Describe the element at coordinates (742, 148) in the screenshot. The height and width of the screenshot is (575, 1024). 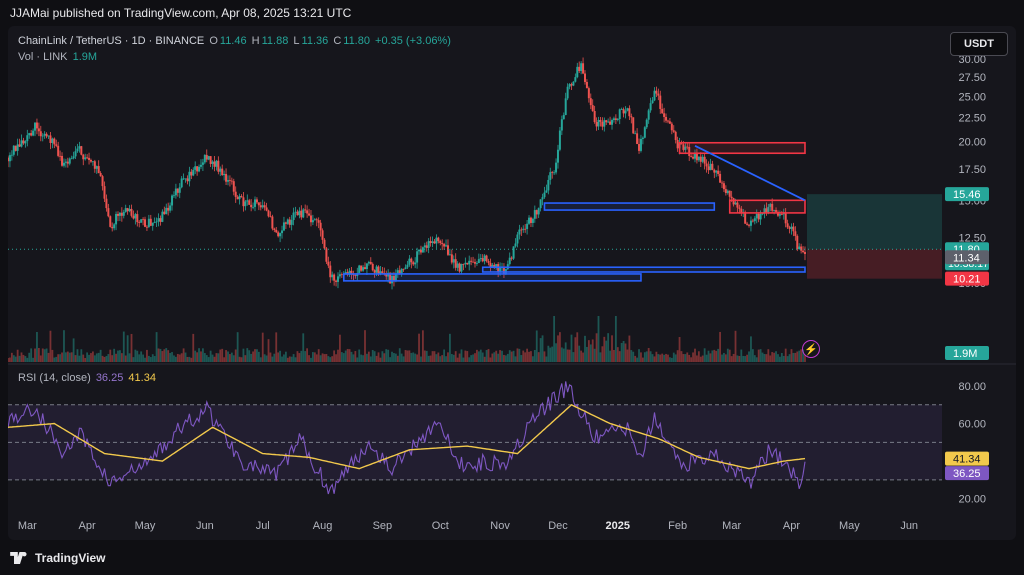
I see `resistance-zone-red` at that location.